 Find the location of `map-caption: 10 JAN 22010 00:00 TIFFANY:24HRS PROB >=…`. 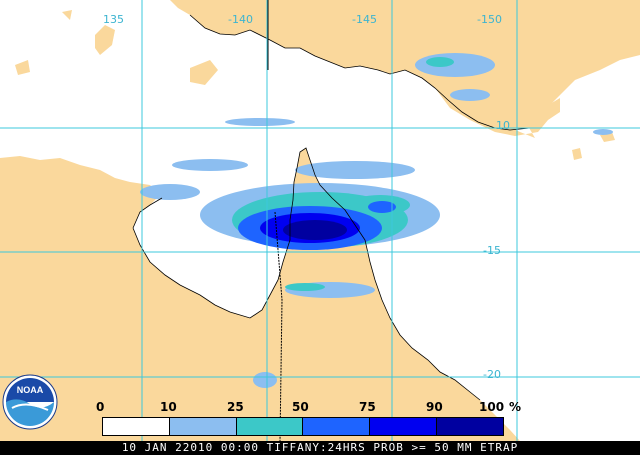

map-caption: 10 JAN 22010 00:00 TIFFANY:24HRS PROB >=… is located at coordinates (320, 448).